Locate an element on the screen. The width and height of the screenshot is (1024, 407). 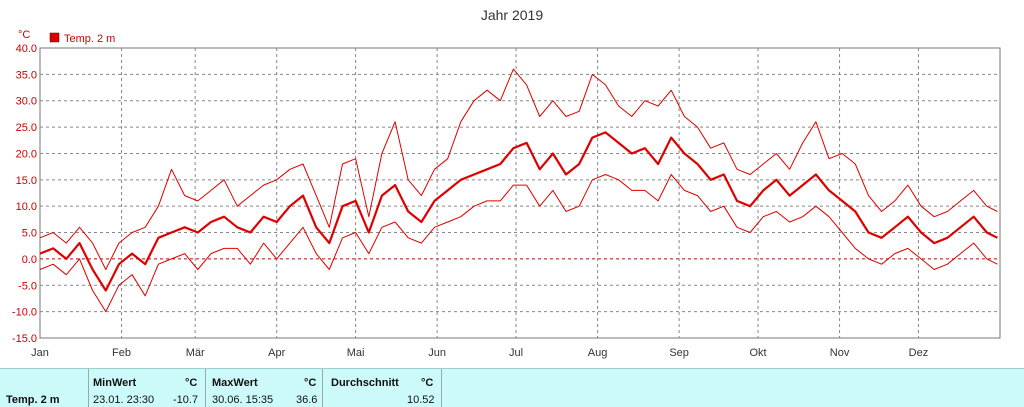
y-tick-label: 10.0 is located at coordinates (26, 207).